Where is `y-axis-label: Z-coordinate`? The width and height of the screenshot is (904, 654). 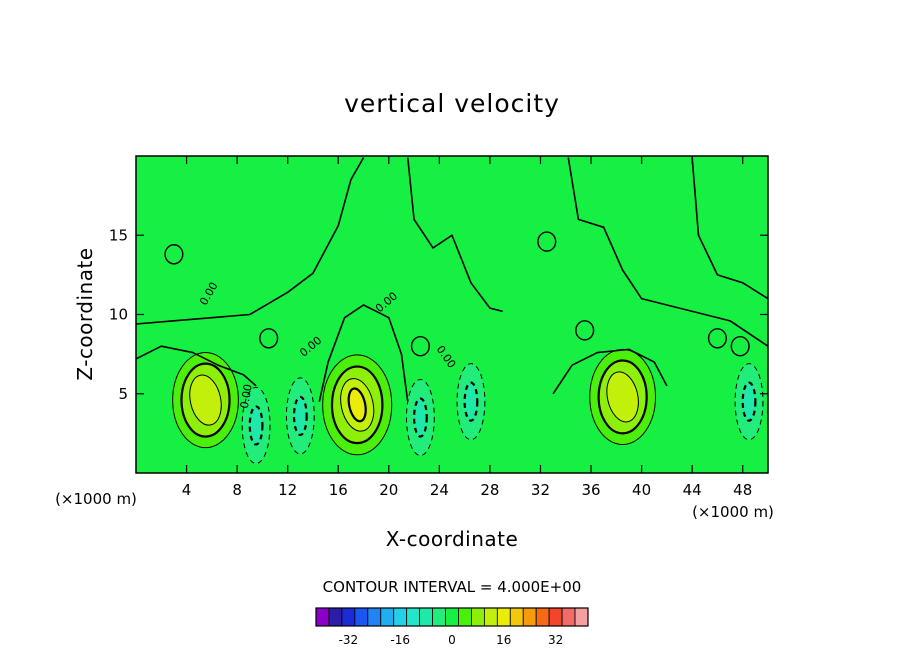
y-axis-label: Z-coordinate is located at coordinates (85, 313).